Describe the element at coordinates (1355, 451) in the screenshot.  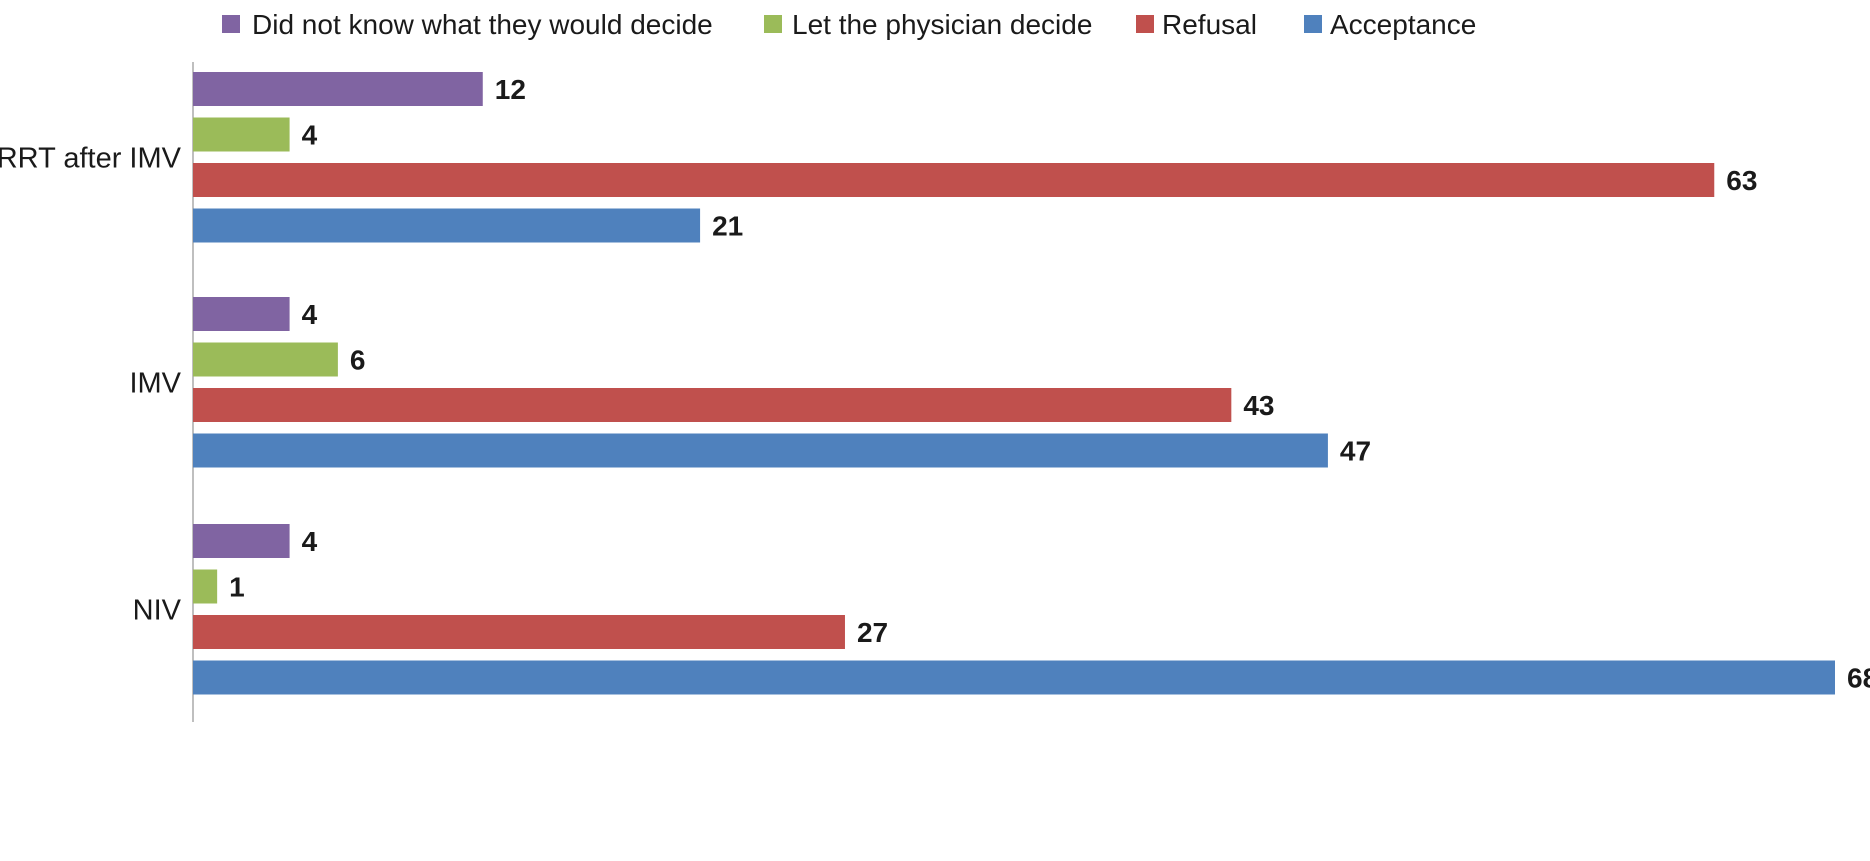
I see `data-label-imv-acceptance: 47` at that location.